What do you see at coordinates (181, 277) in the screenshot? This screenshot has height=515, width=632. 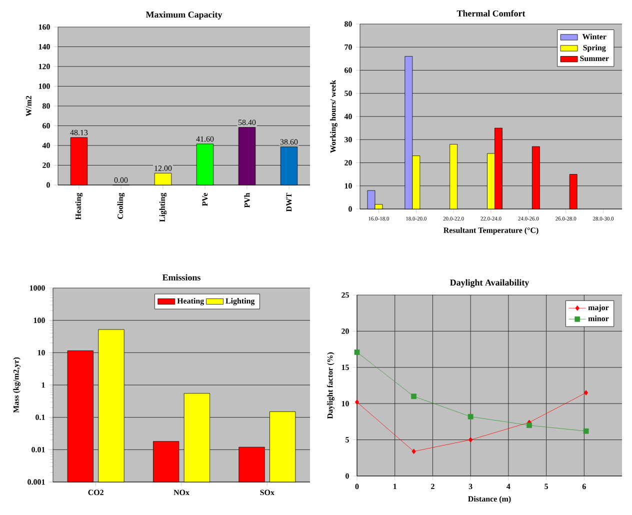 I see `chart-title: Emissions` at bounding box center [181, 277].